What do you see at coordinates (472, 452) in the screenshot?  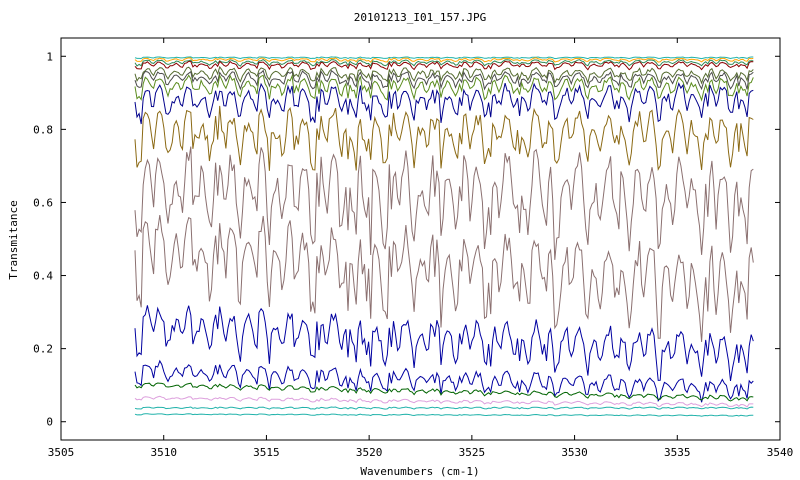 I see `x-tick-label: 3525` at bounding box center [472, 452].